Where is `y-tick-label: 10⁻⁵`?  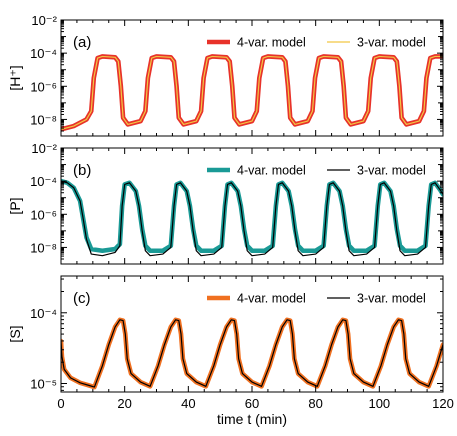
y-tick-label: 10⁻⁵ is located at coordinates (43, 384).